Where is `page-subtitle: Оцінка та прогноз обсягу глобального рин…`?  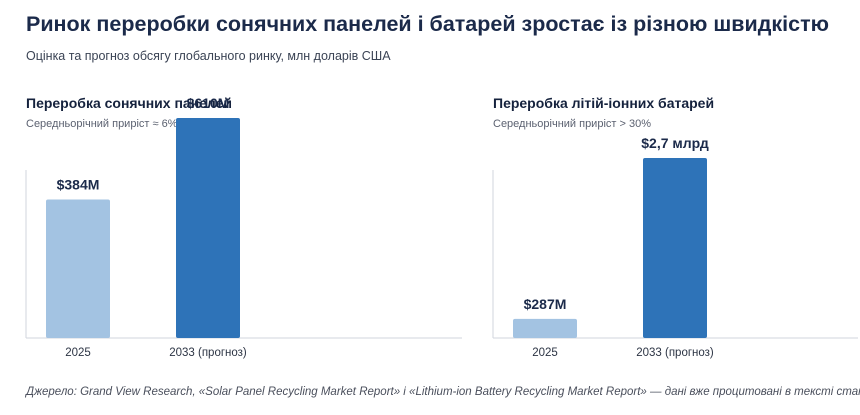 page-subtitle: Оцінка та прогноз обсягу глобального рин… is located at coordinates (208, 56).